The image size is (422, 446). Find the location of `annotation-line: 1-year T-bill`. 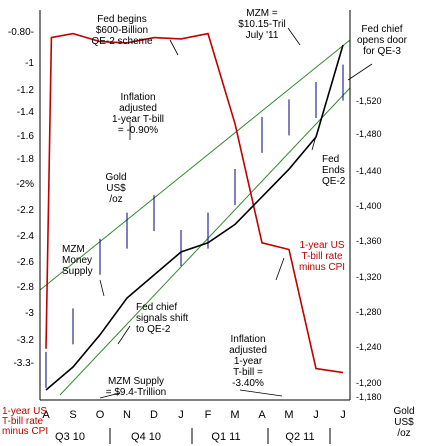

annotation-line: 1-year T-bill is located at coordinates (138, 119).